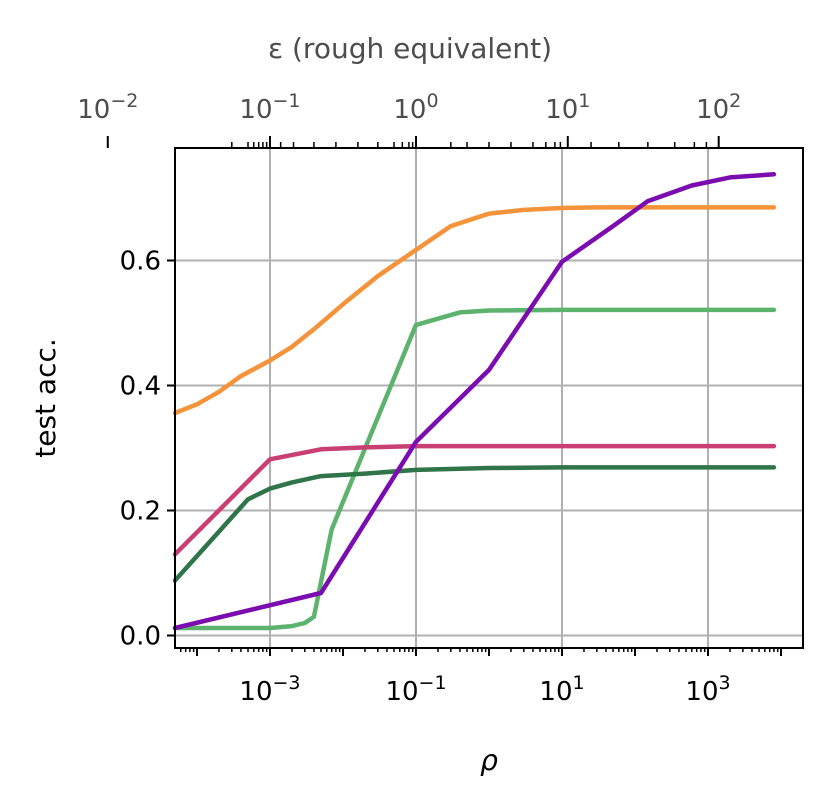  What do you see at coordinates (410, 48) in the screenshot?
I see `top-axis-title: ε (rough equivalent)` at bounding box center [410, 48].